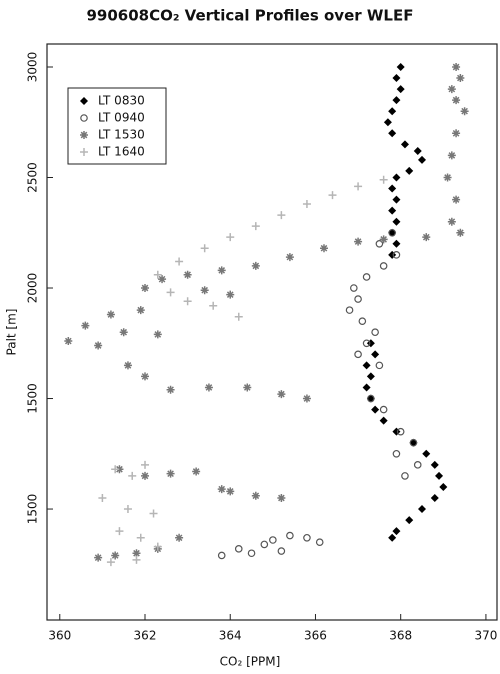  Describe the element at coordinates (59, 636) in the screenshot. I see `x-tick-label: 360` at that location.